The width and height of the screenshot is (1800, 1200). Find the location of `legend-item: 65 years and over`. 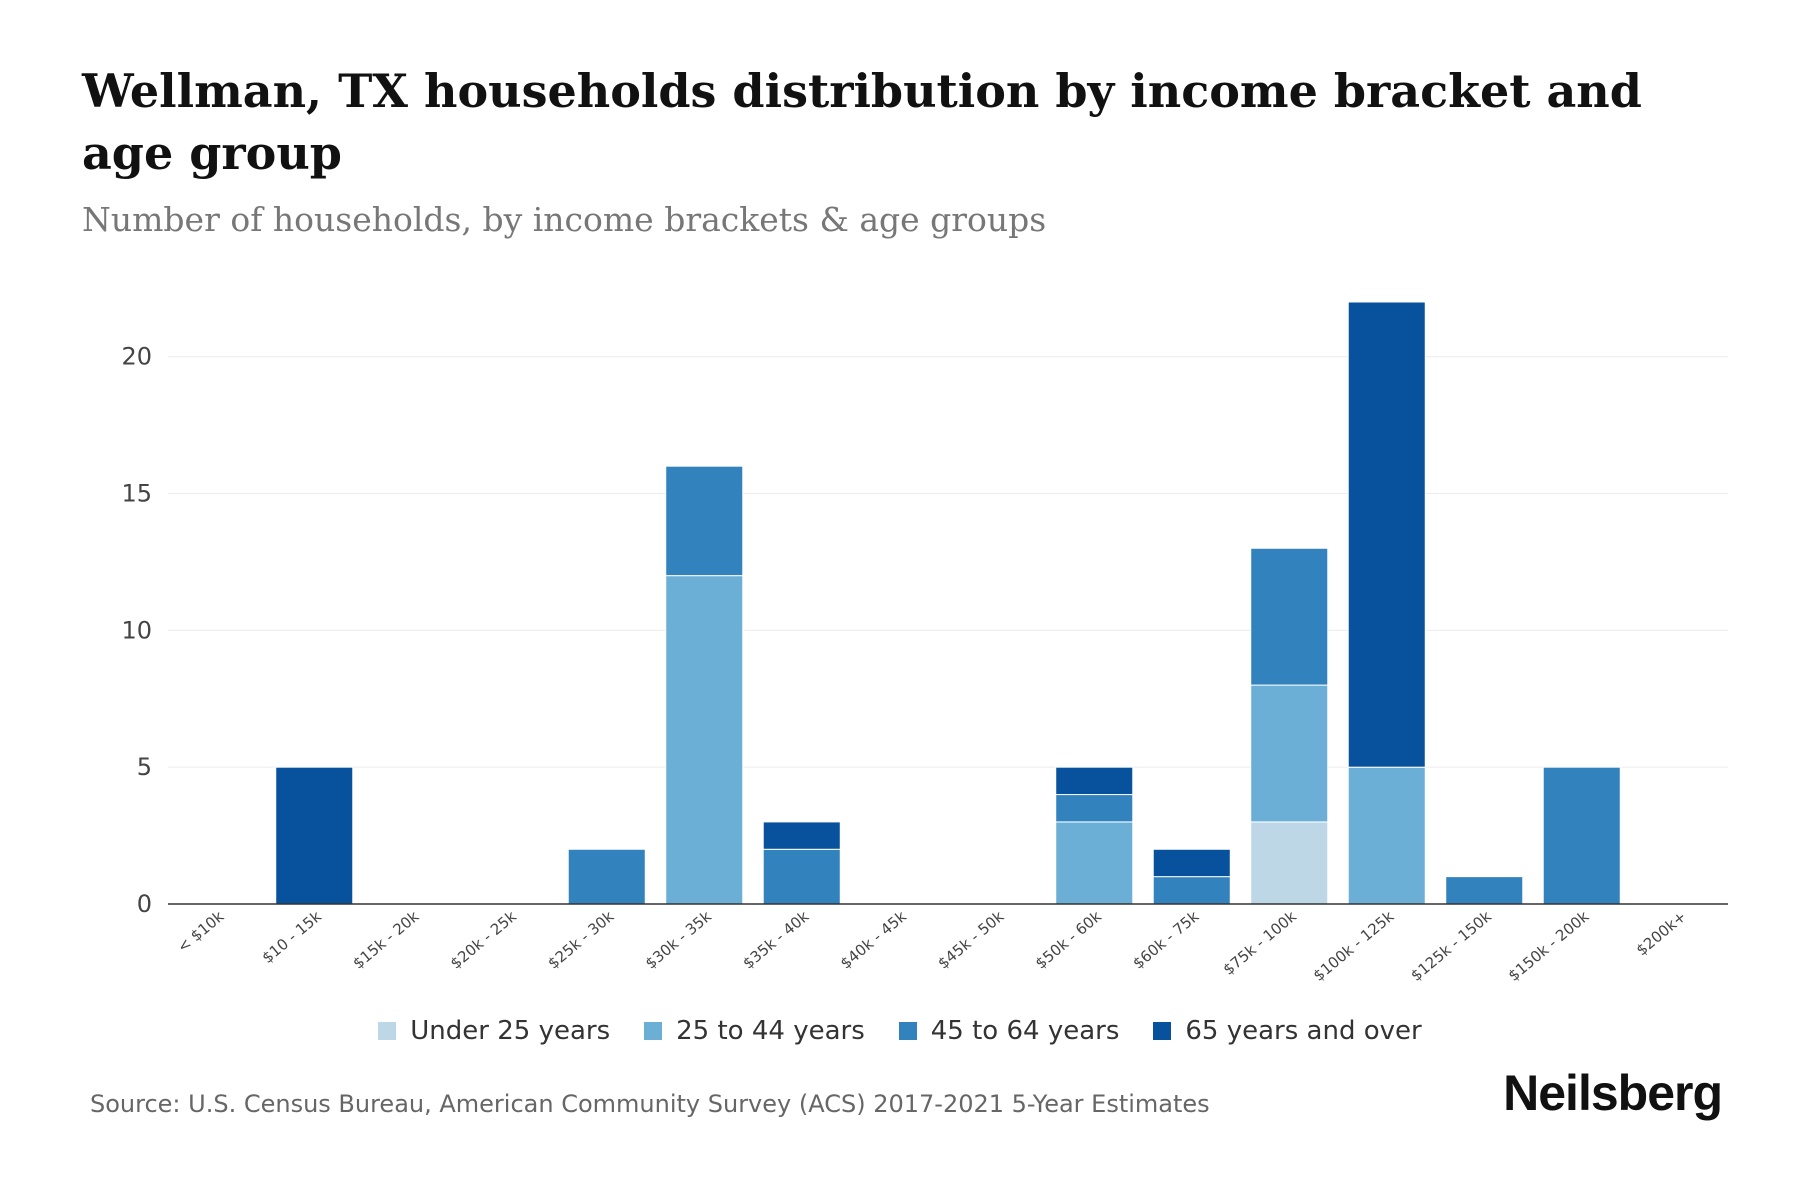

legend-item: 65 years and over is located at coordinates (1287, 1031).